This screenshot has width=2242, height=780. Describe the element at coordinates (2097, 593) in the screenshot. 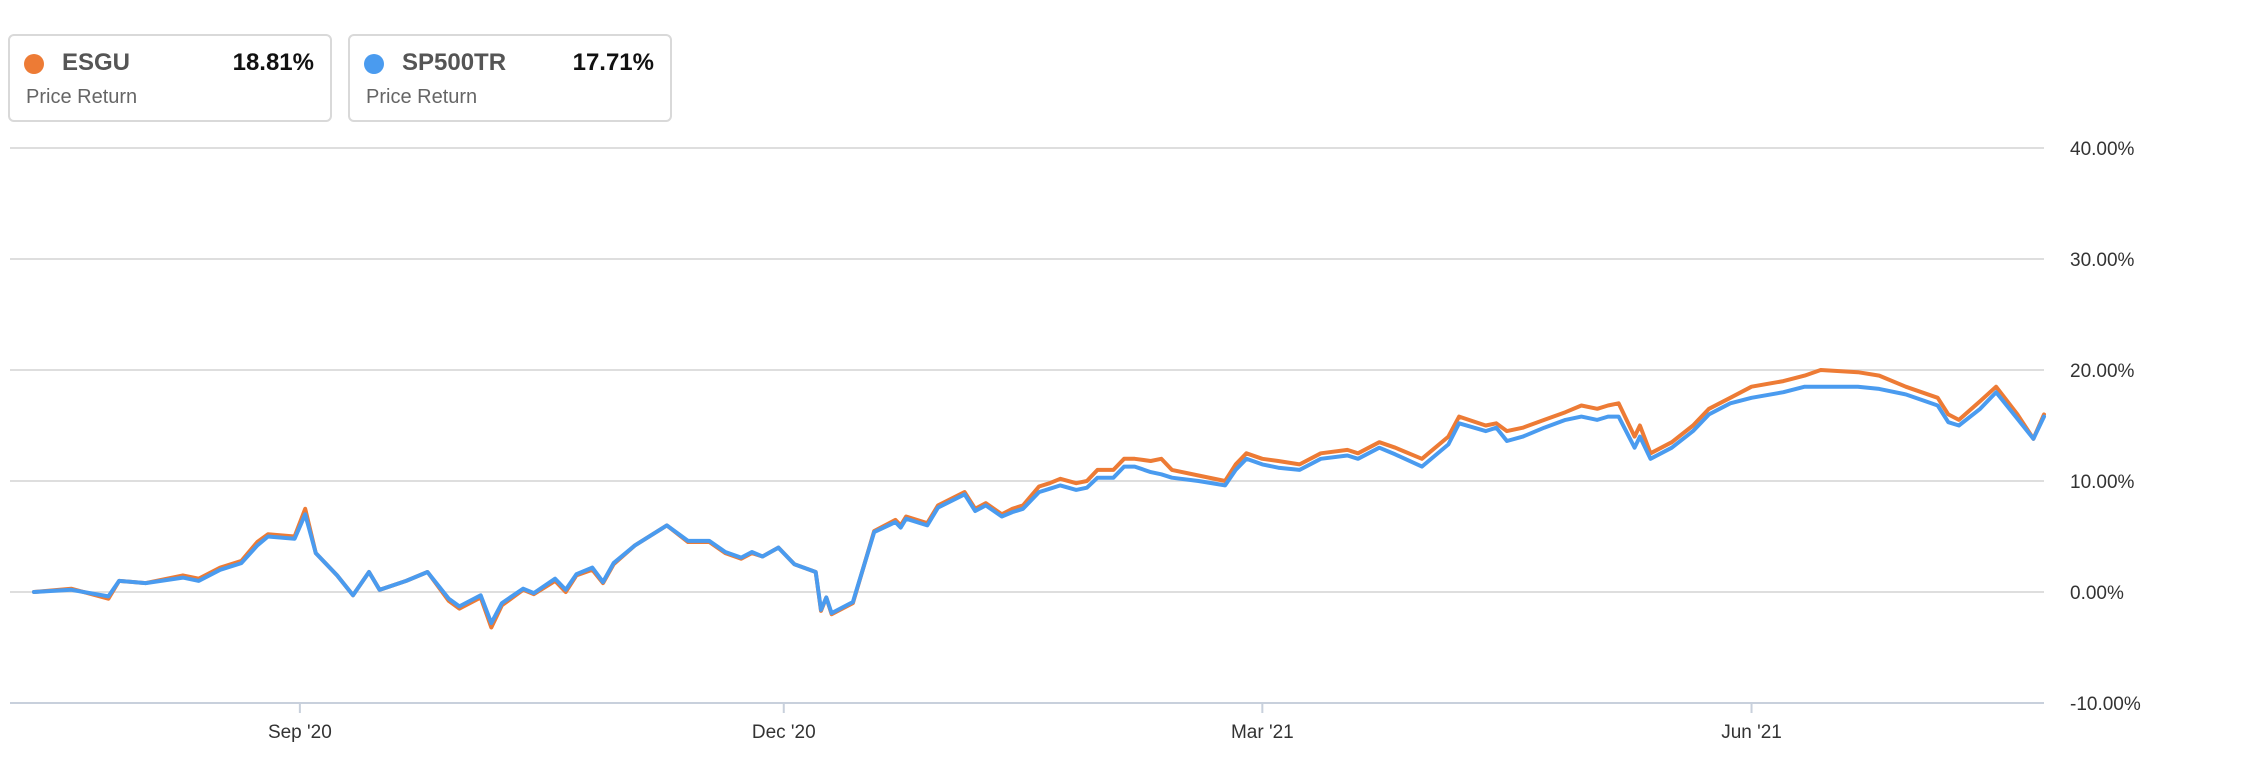

I see `y-tick-label: 0.00%` at that location.